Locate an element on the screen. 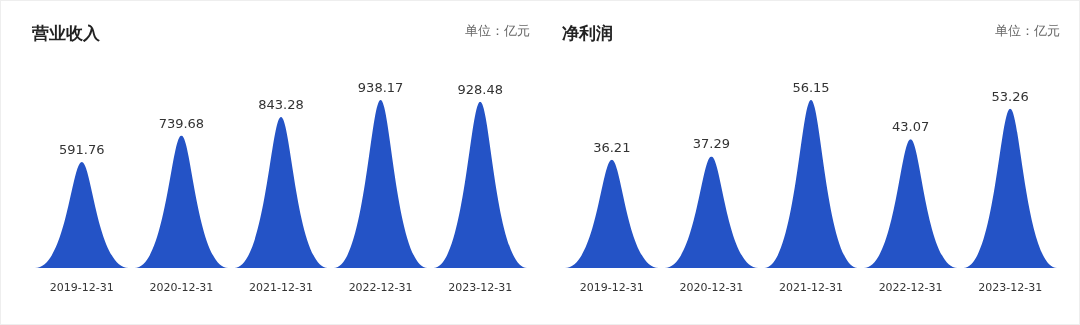 The height and width of the screenshot is (325, 1080). data-label: 56.15 is located at coordinates (811, 87).